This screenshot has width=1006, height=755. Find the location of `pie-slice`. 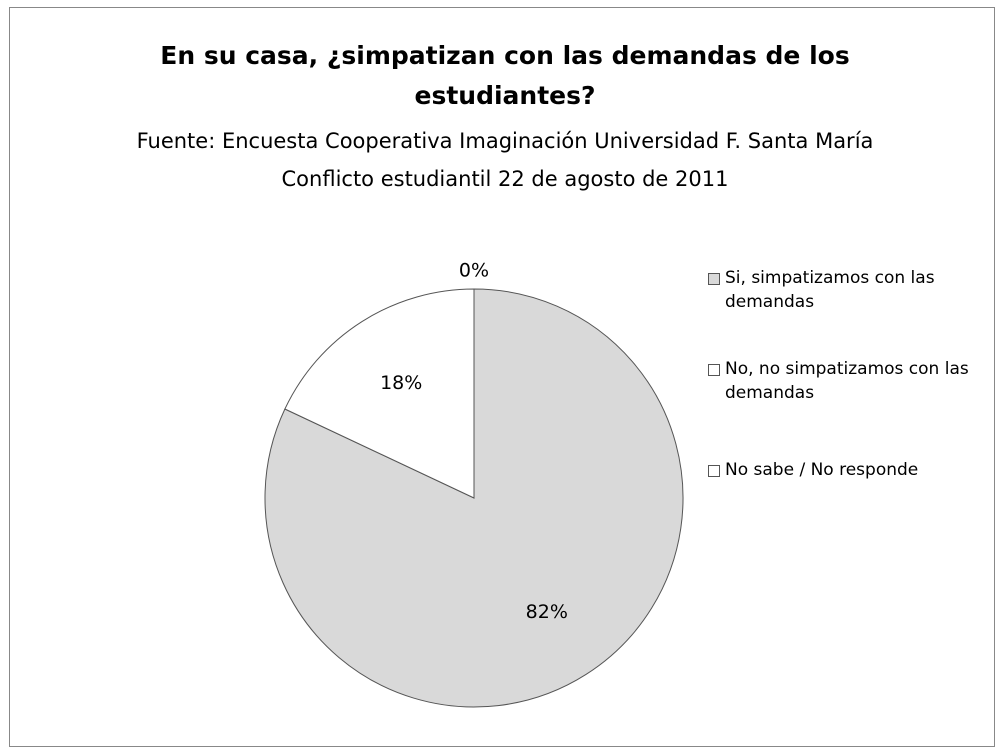

pie-slice is located at coordinates (379, 393).